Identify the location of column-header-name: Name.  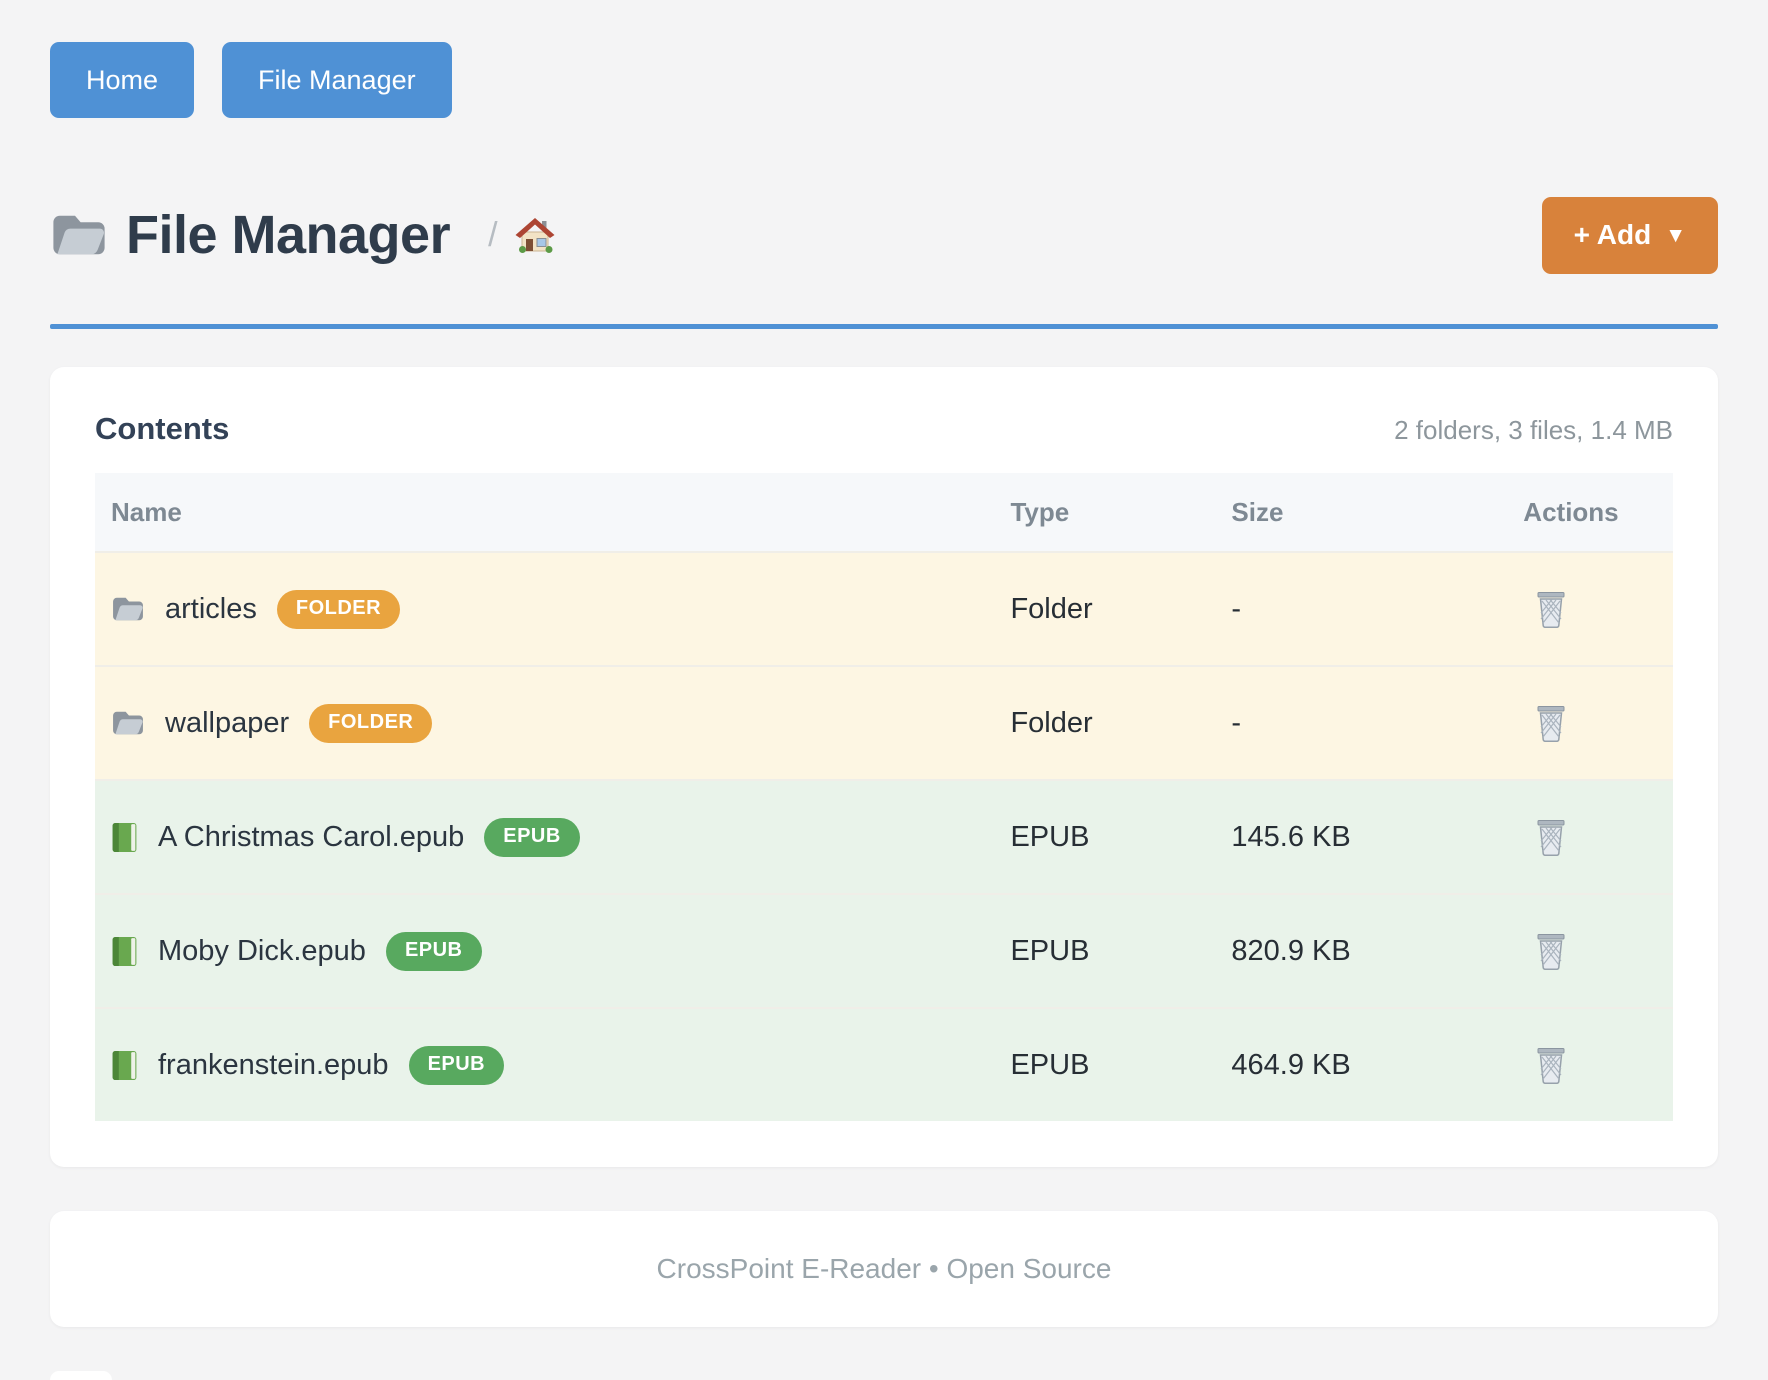
(545, 512).